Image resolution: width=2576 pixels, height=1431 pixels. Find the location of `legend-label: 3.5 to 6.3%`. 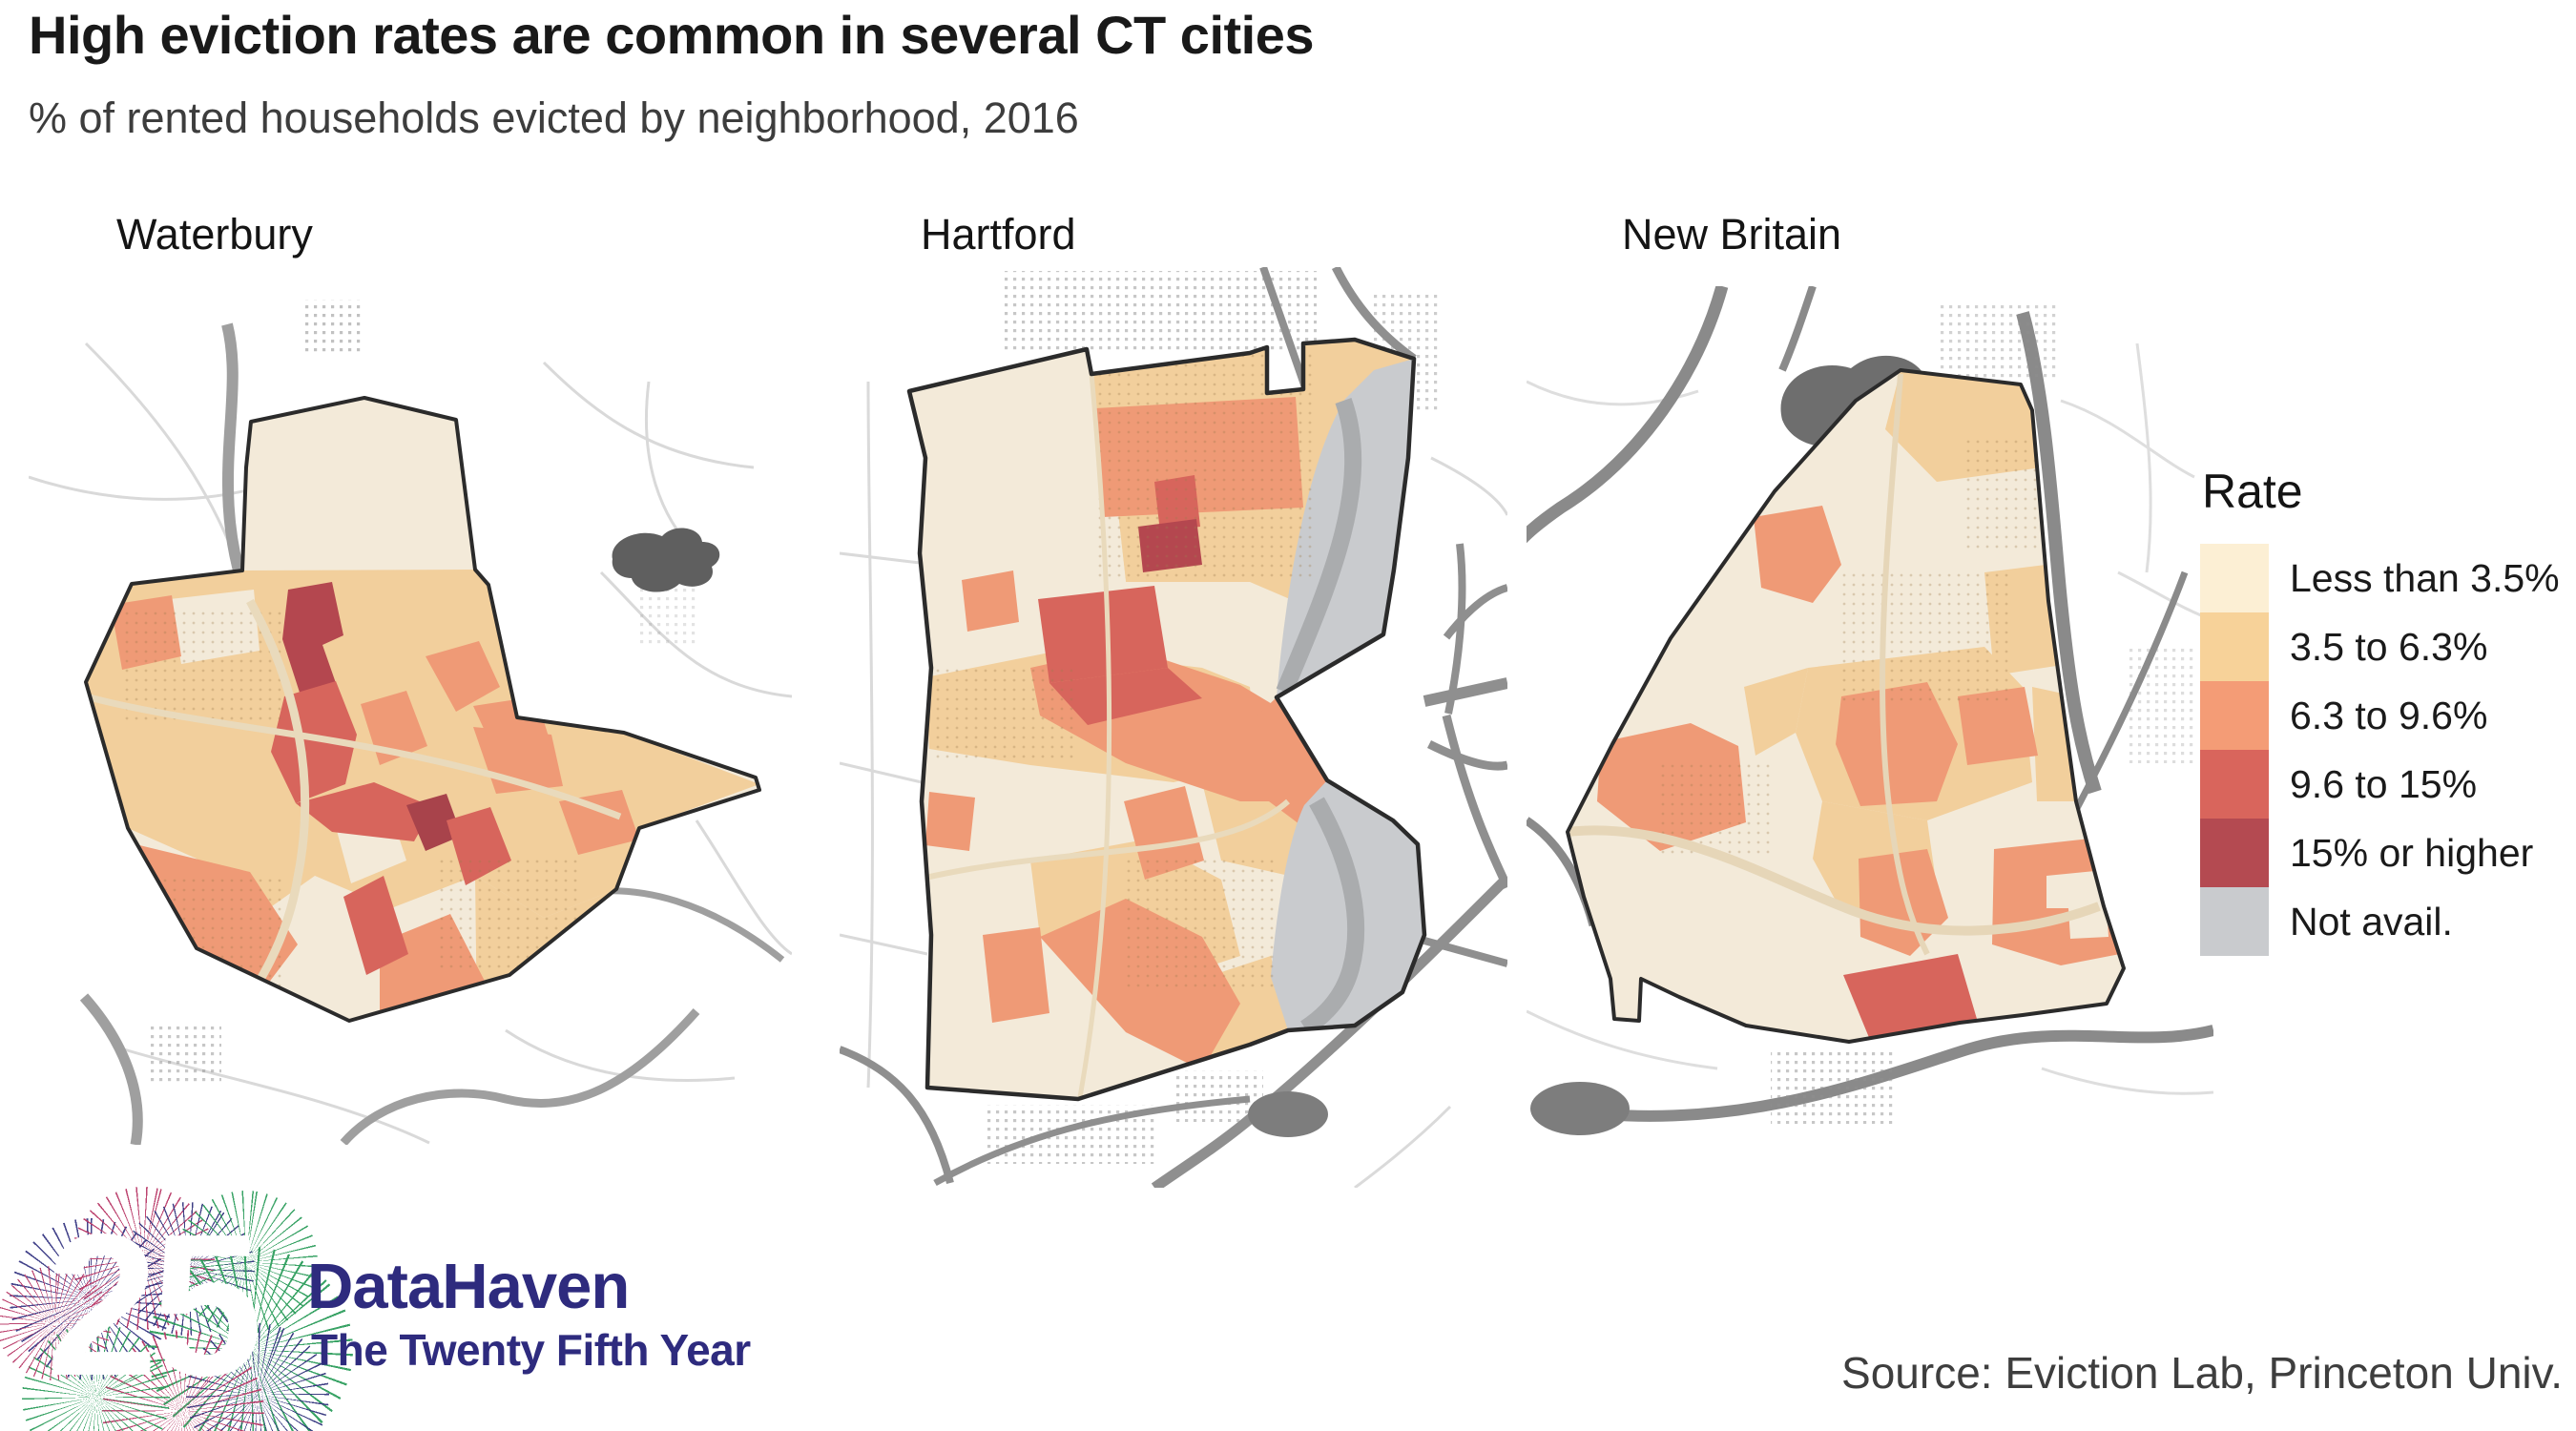

legend-label: 3.5 to 6.3% is located at coordinates (2389, 646).